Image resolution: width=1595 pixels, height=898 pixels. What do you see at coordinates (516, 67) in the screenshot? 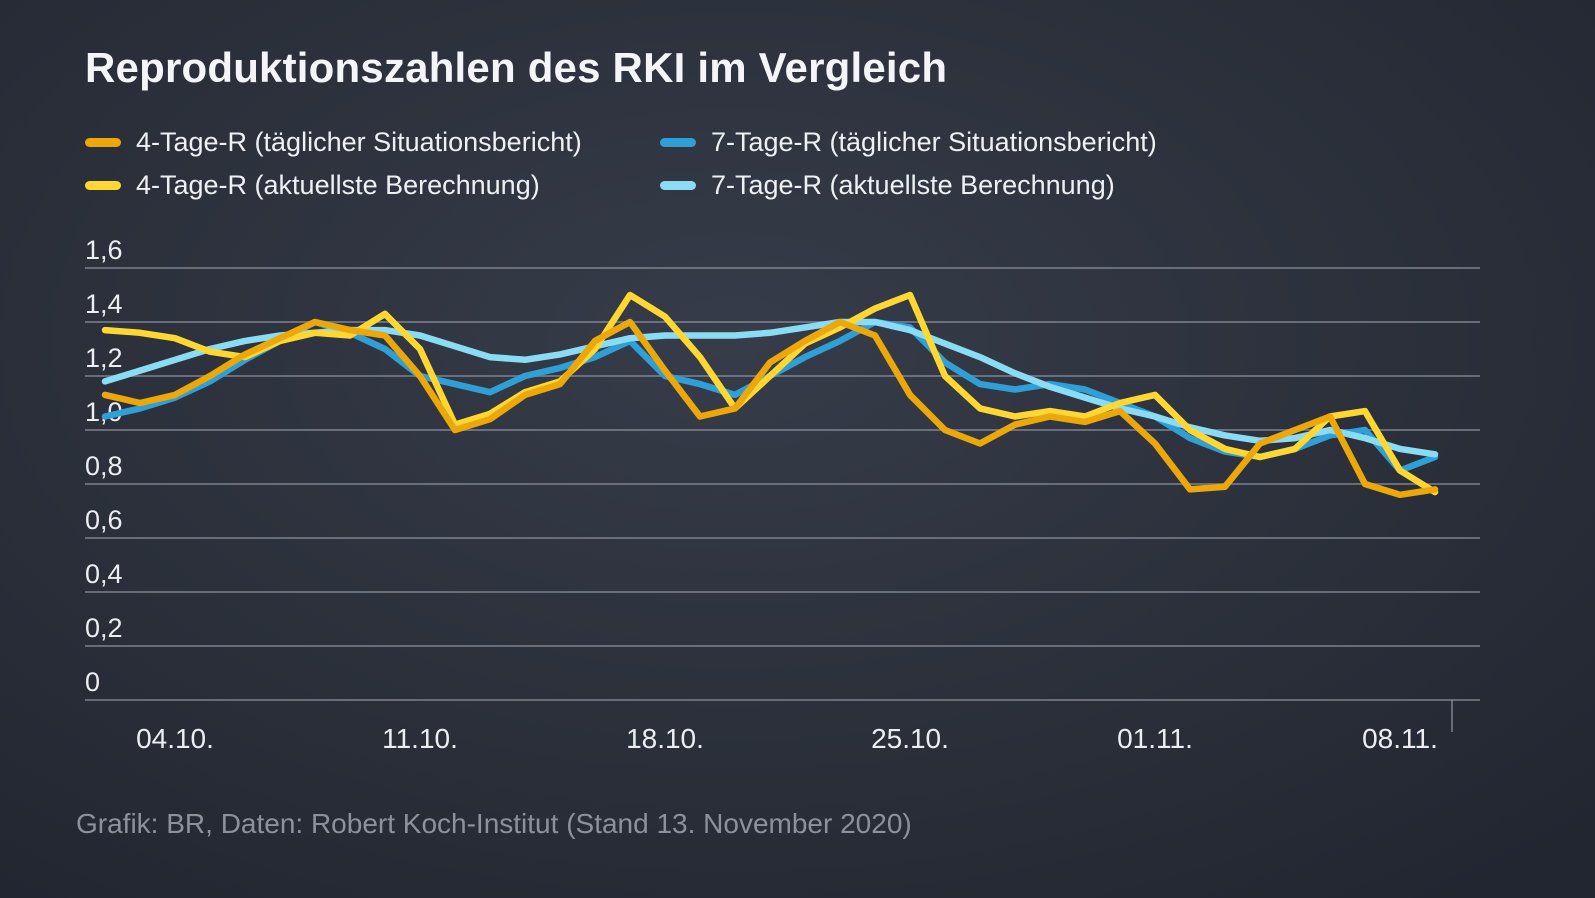
I see `page-title: Reproduktionszahlen des RKI im Vergleich` at bounding box center [516, 67].